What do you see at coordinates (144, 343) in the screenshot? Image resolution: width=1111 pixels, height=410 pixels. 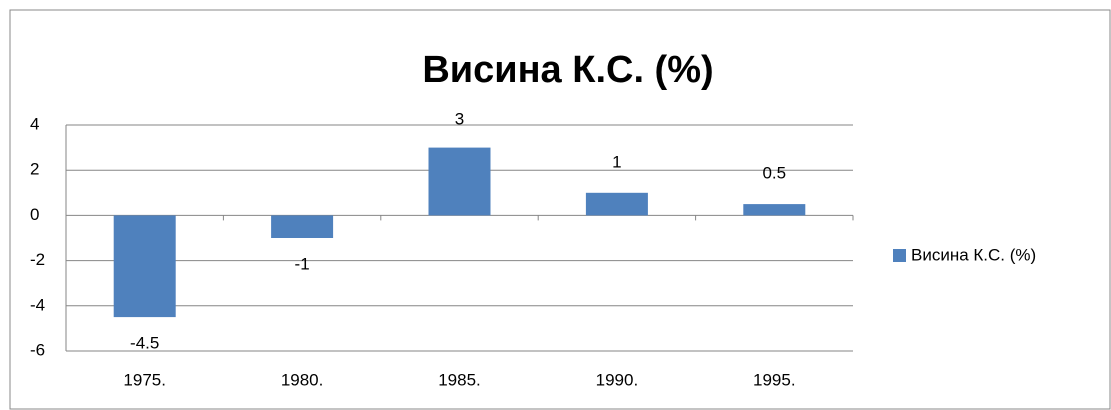 I see `data-label: -4.5` at bounding box center [144, 343].